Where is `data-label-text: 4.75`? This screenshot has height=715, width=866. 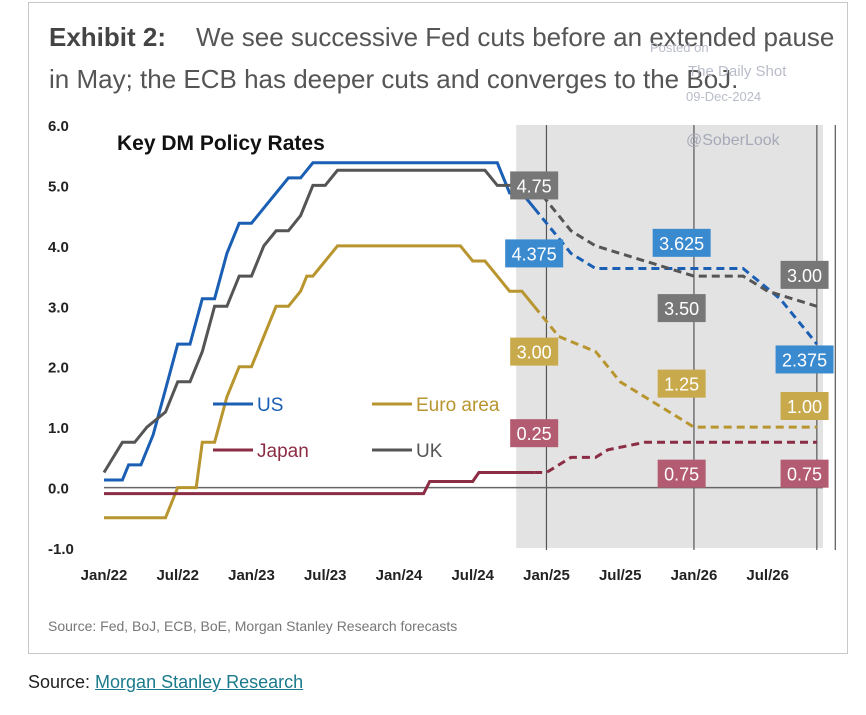
data-label-text: 4.75 is located at coordinates (534, 186).